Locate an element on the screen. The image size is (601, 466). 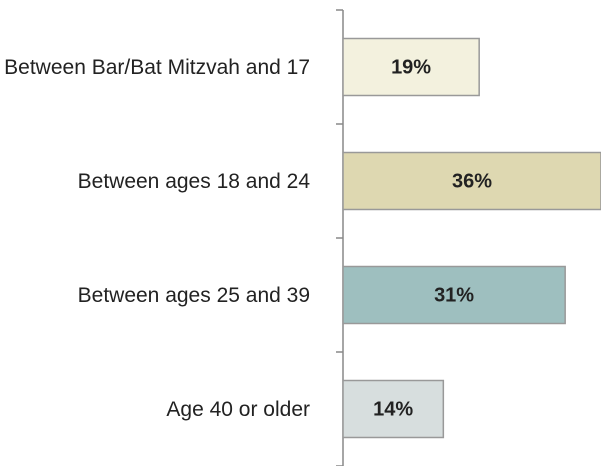
category-label: Age 40 or older is located at coordinates (238, 409).